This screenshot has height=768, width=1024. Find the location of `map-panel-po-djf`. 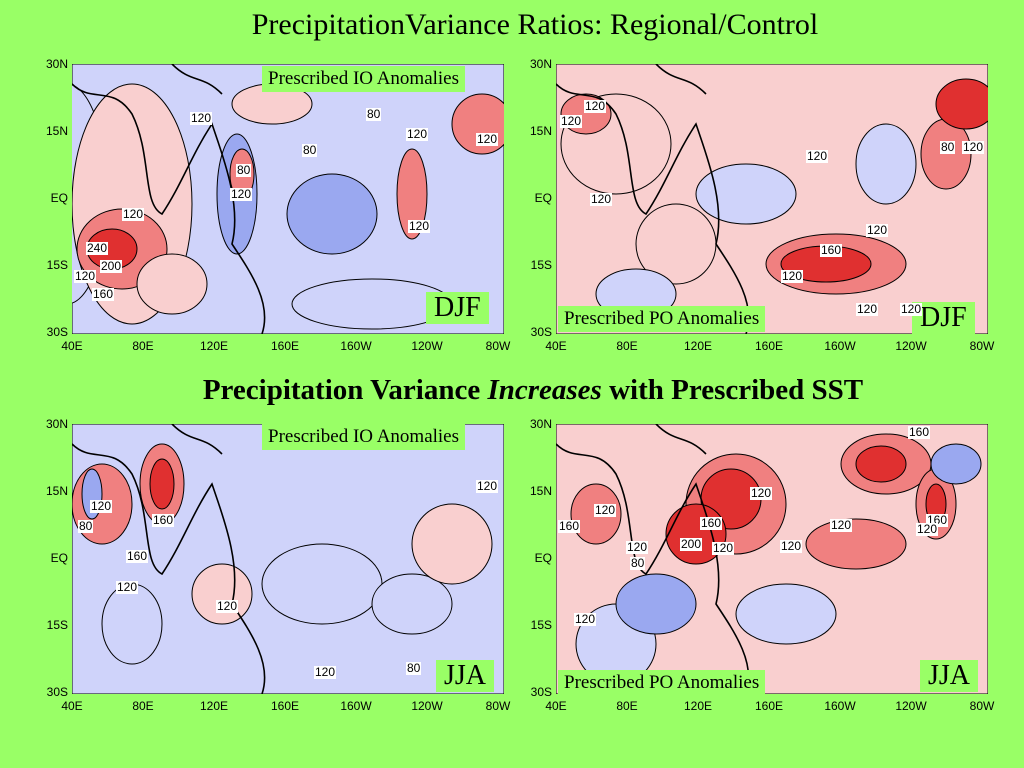

map-panel-po-djf is located at coordinates (772, 199).